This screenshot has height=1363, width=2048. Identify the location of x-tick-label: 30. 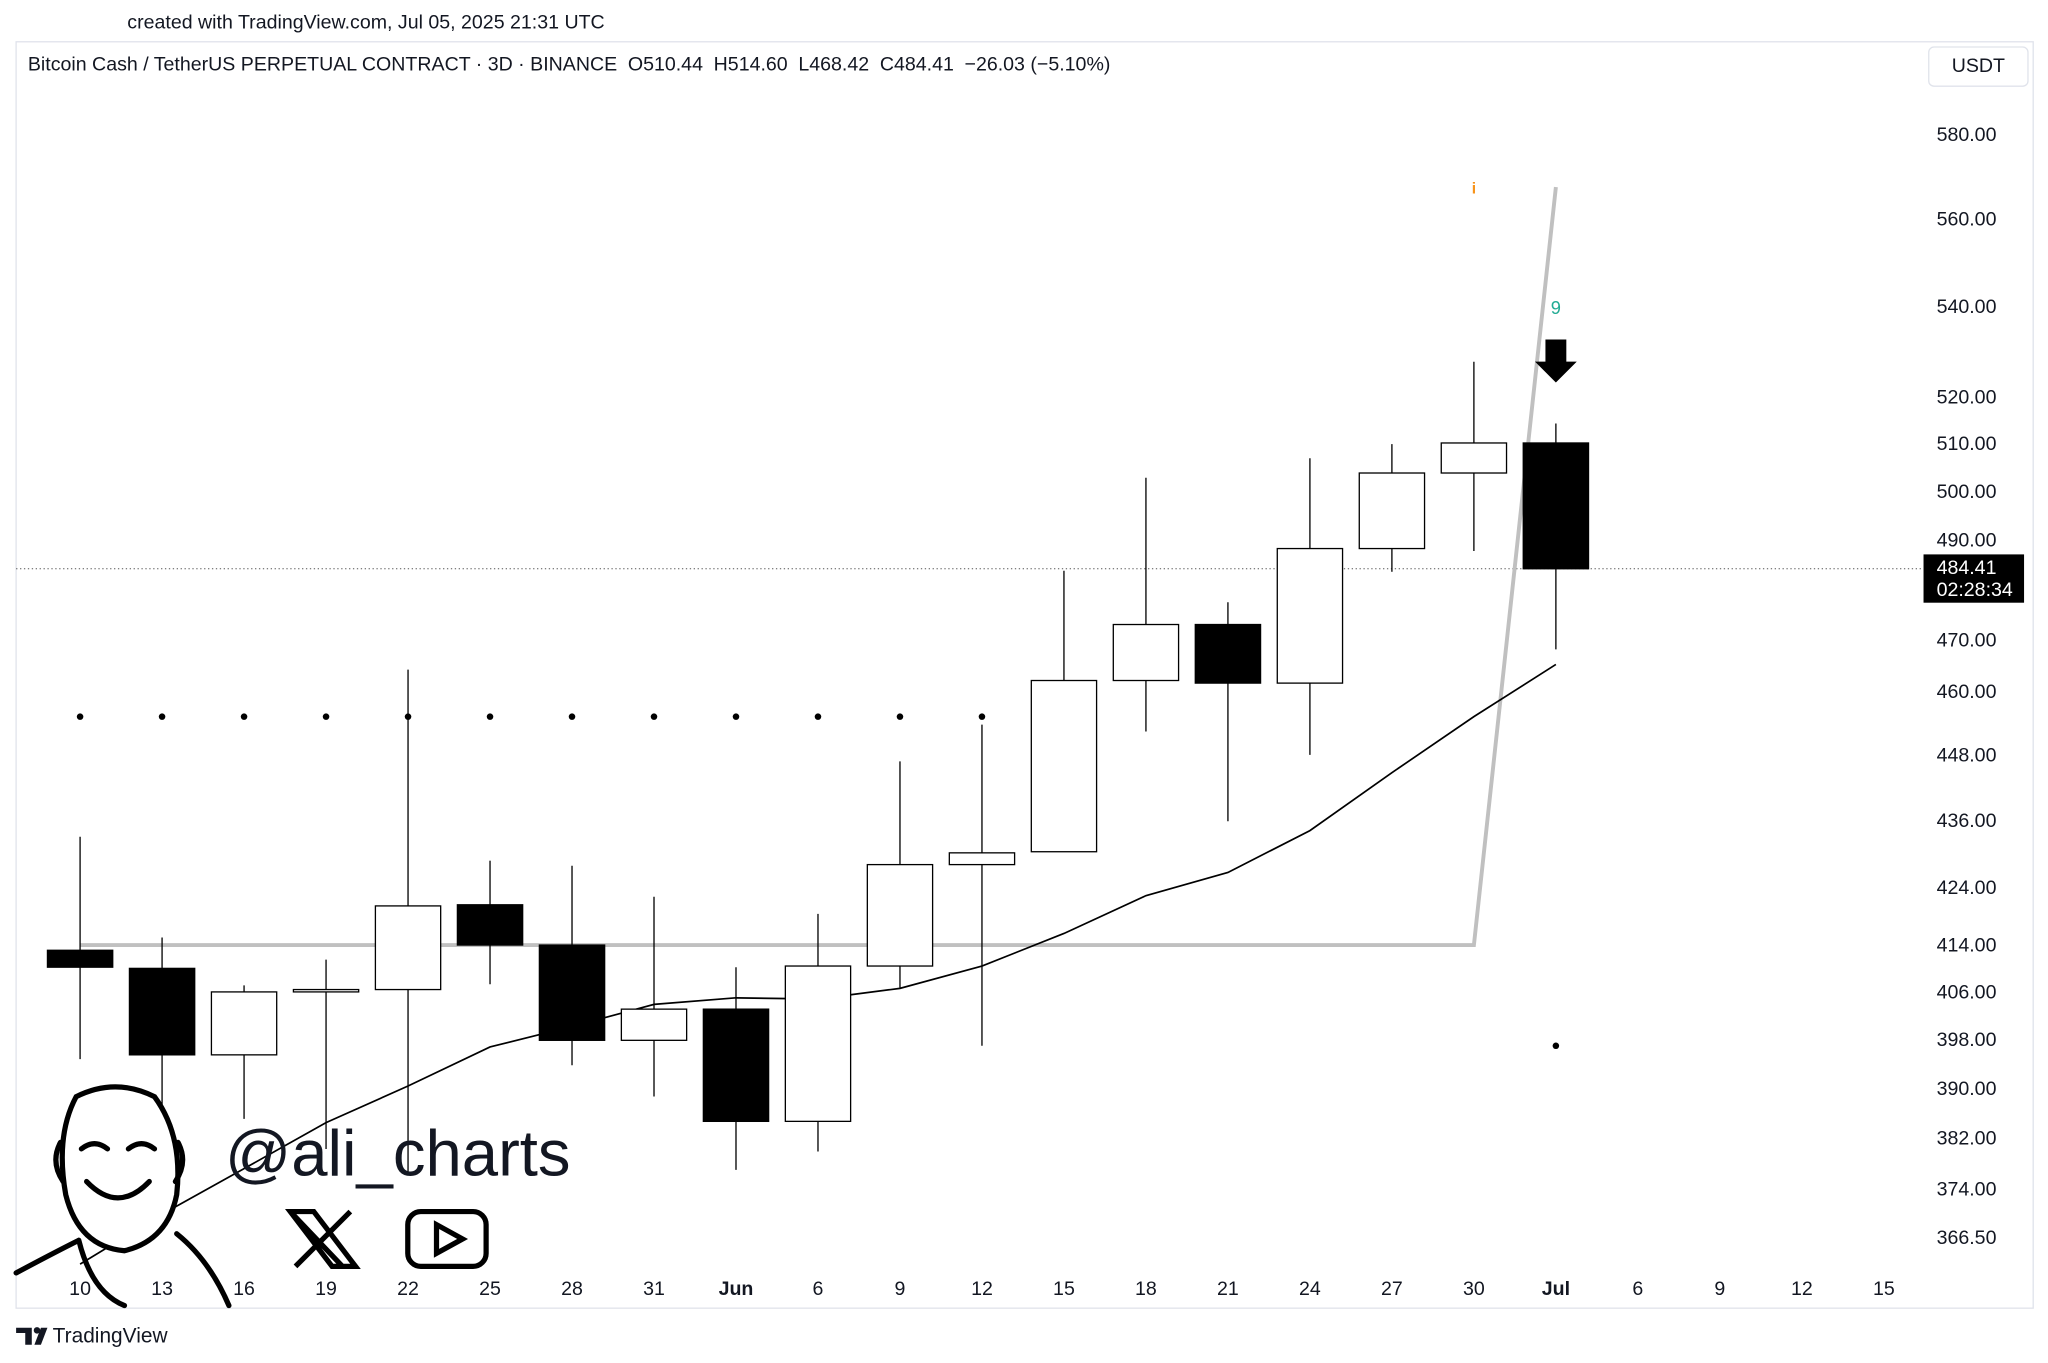
(1474, 1289).